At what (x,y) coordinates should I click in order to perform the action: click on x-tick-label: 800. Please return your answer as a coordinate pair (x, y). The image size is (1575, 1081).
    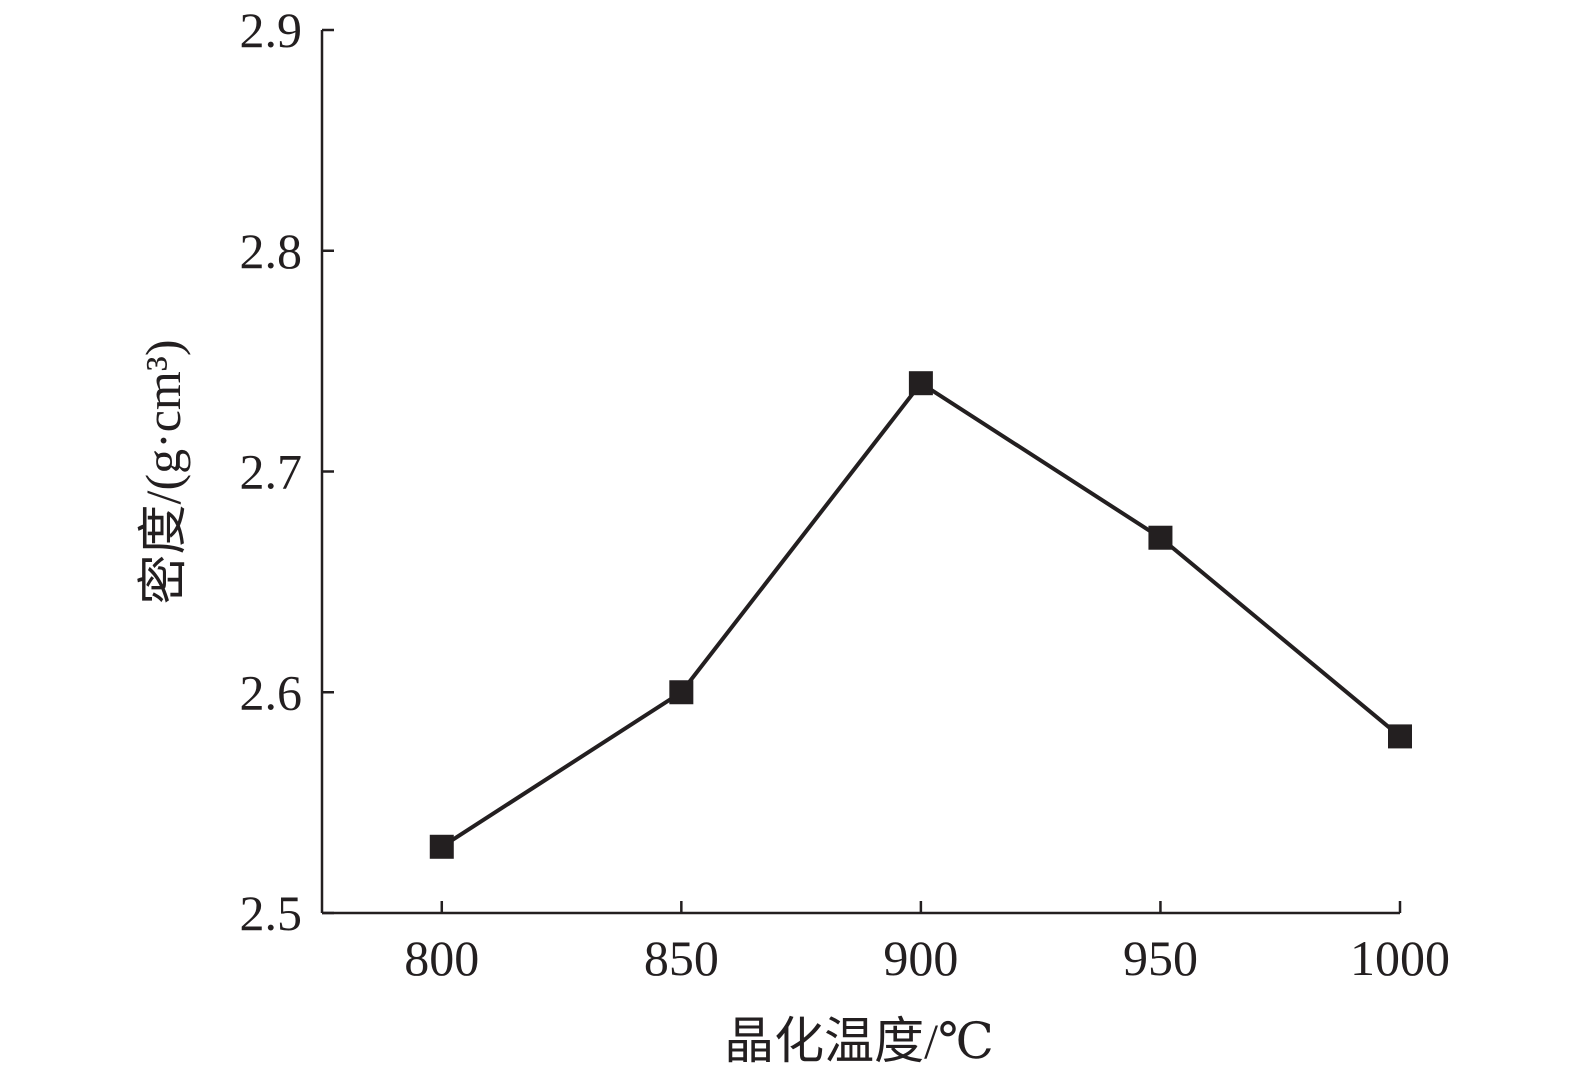
    Looking at the image, I should click on (441, 958).